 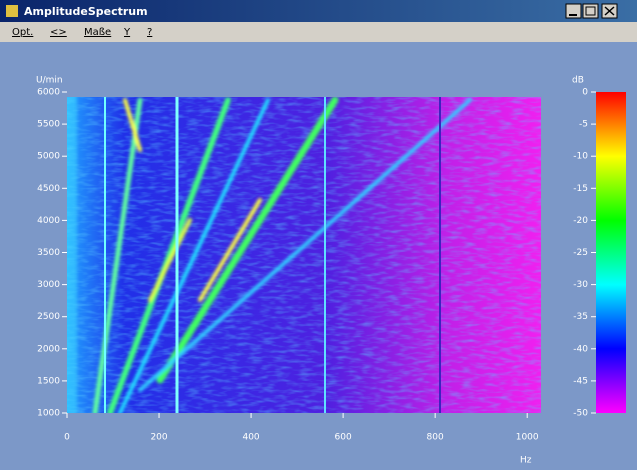 I want to click on y-tick-label: 6000, so click(x=48, y=93).